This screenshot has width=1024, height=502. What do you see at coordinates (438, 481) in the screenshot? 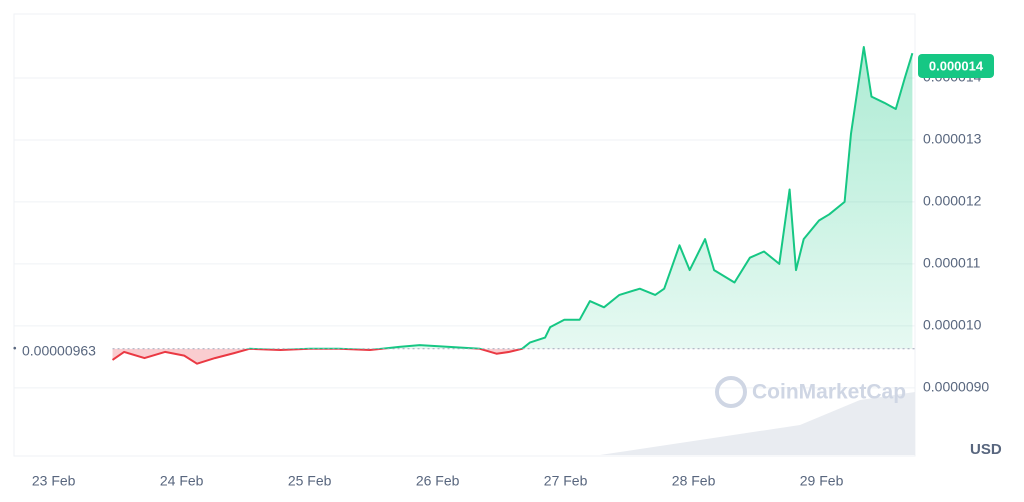
I see `x-tick-label: 26 Feb` at bounding box center [438, 481].